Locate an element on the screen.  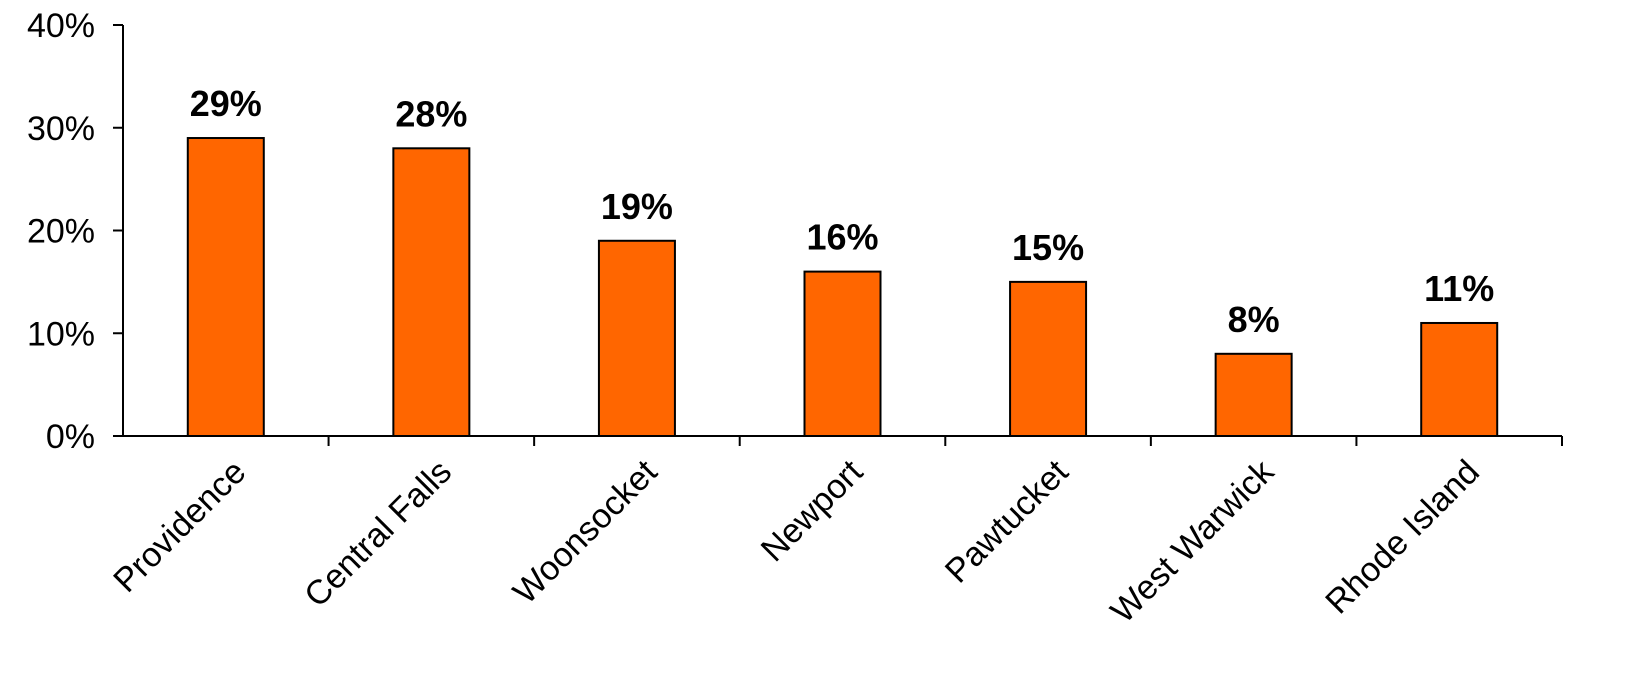
y-tick-label: 40% is located at coordinates (61, 26).